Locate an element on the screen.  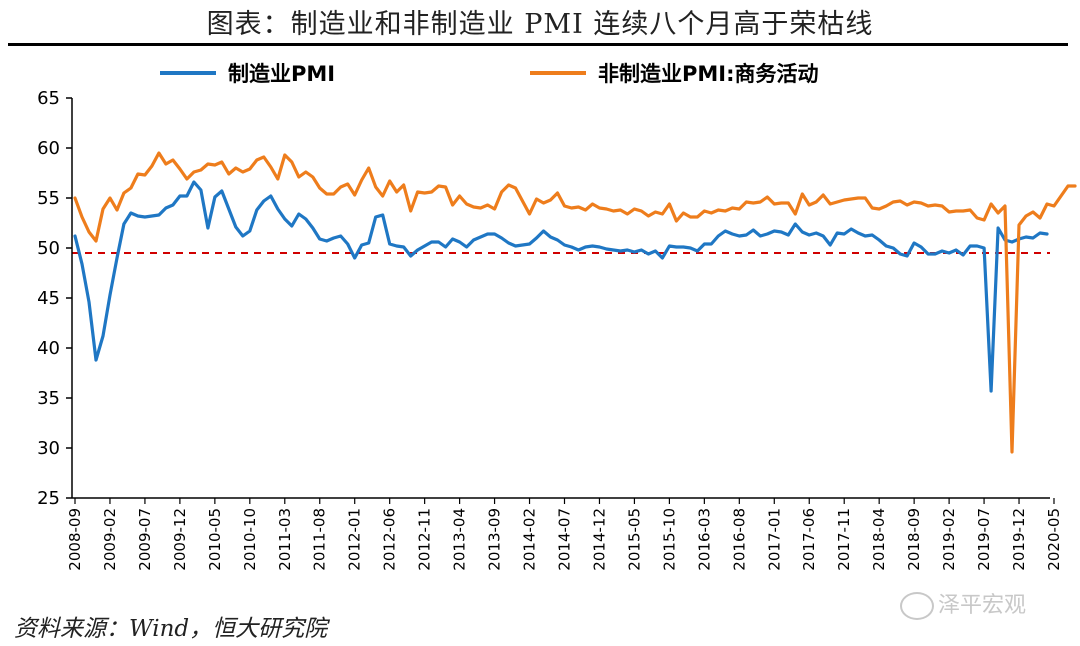
chart-title: 图表：制造业和非制造业 PMI 连续八个月高于荣枯线 is located at coordinates (540, 24).